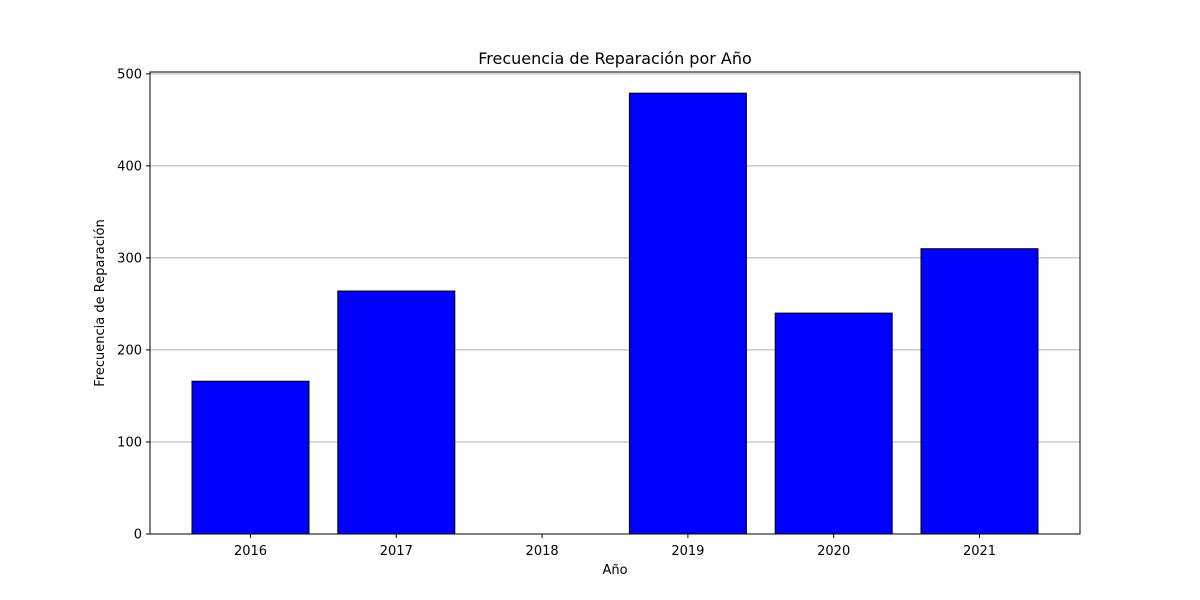 The image size is (1200, 600). What do you see at coordinates (133, 305) in the screenshot?
I see `y-axis-ticks: 0 100 200 300 400 500` at bounding box center [133, 305].